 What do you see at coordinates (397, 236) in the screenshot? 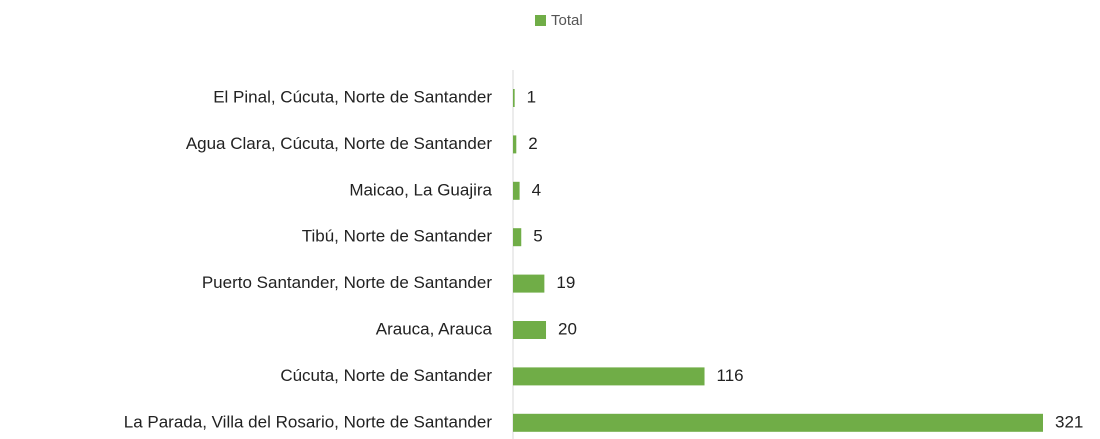
I see `y-tick-label: Tibú, Norte de Santander` at bounding box center [397, 236].